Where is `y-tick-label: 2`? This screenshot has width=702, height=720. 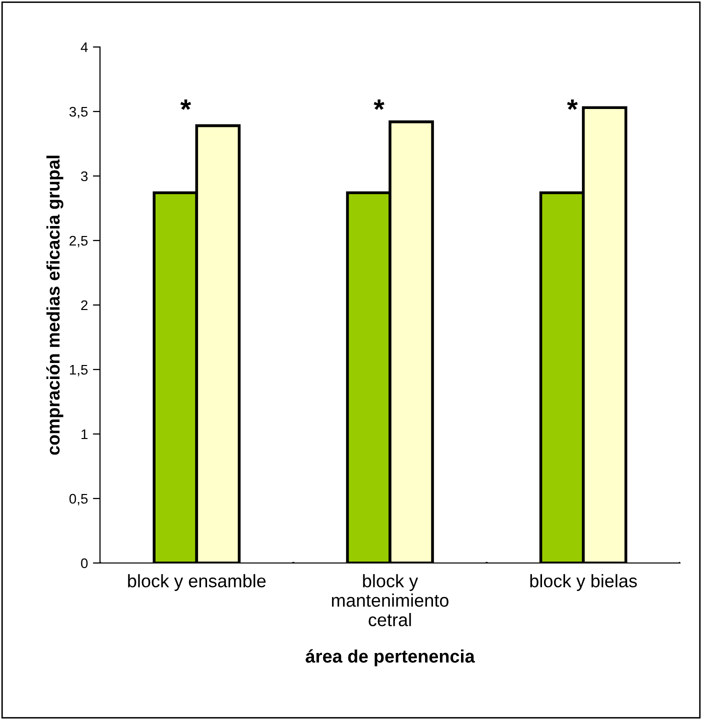
y-tick-label: 2 is located at coordinates (84, 305).